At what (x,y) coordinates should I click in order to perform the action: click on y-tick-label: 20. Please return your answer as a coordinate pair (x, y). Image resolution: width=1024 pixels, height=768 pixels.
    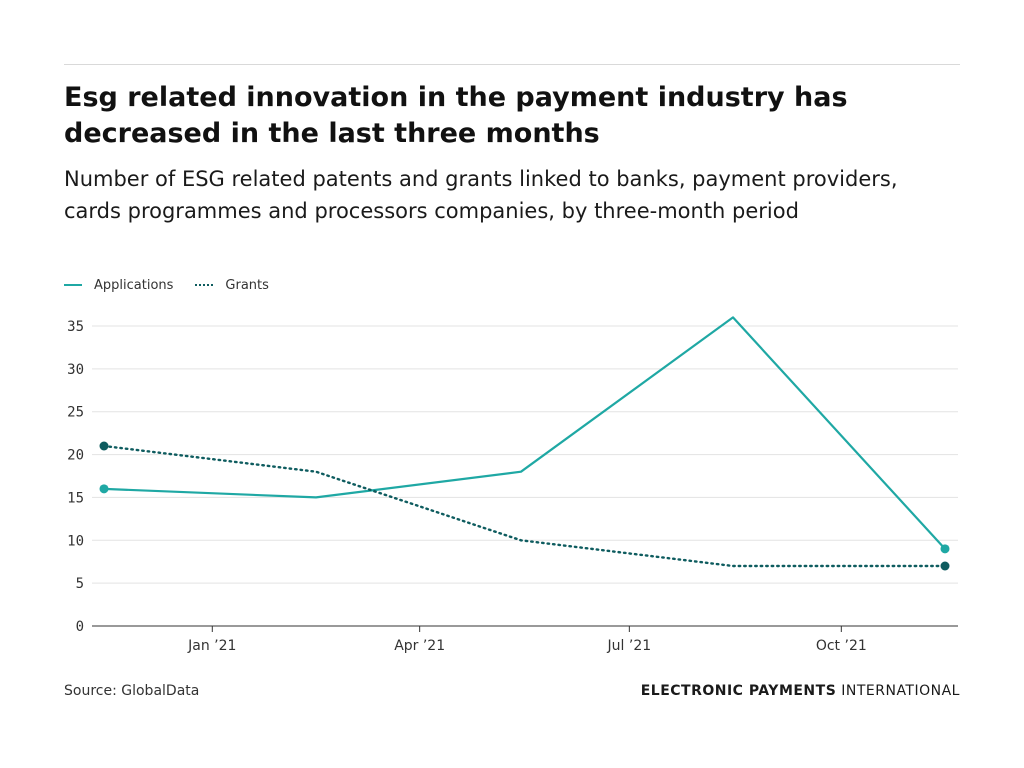
    Looking at the image, I should click on (75, 456).